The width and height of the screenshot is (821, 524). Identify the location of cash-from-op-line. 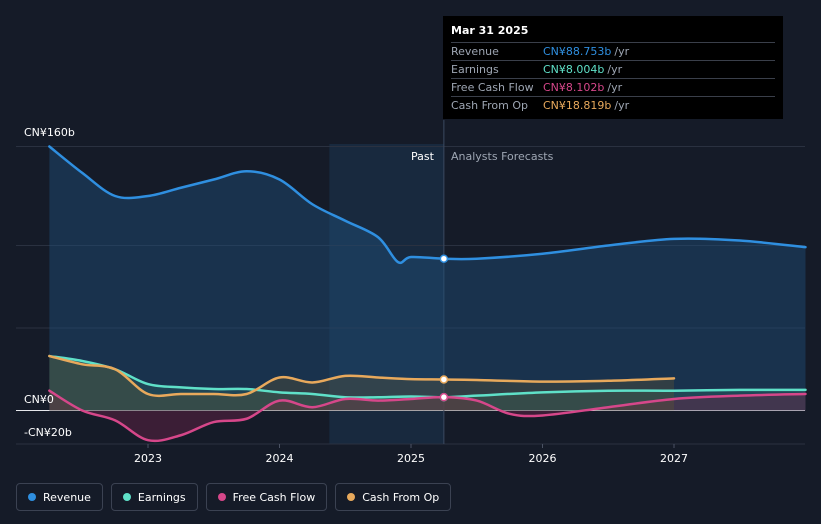
(362, 376).